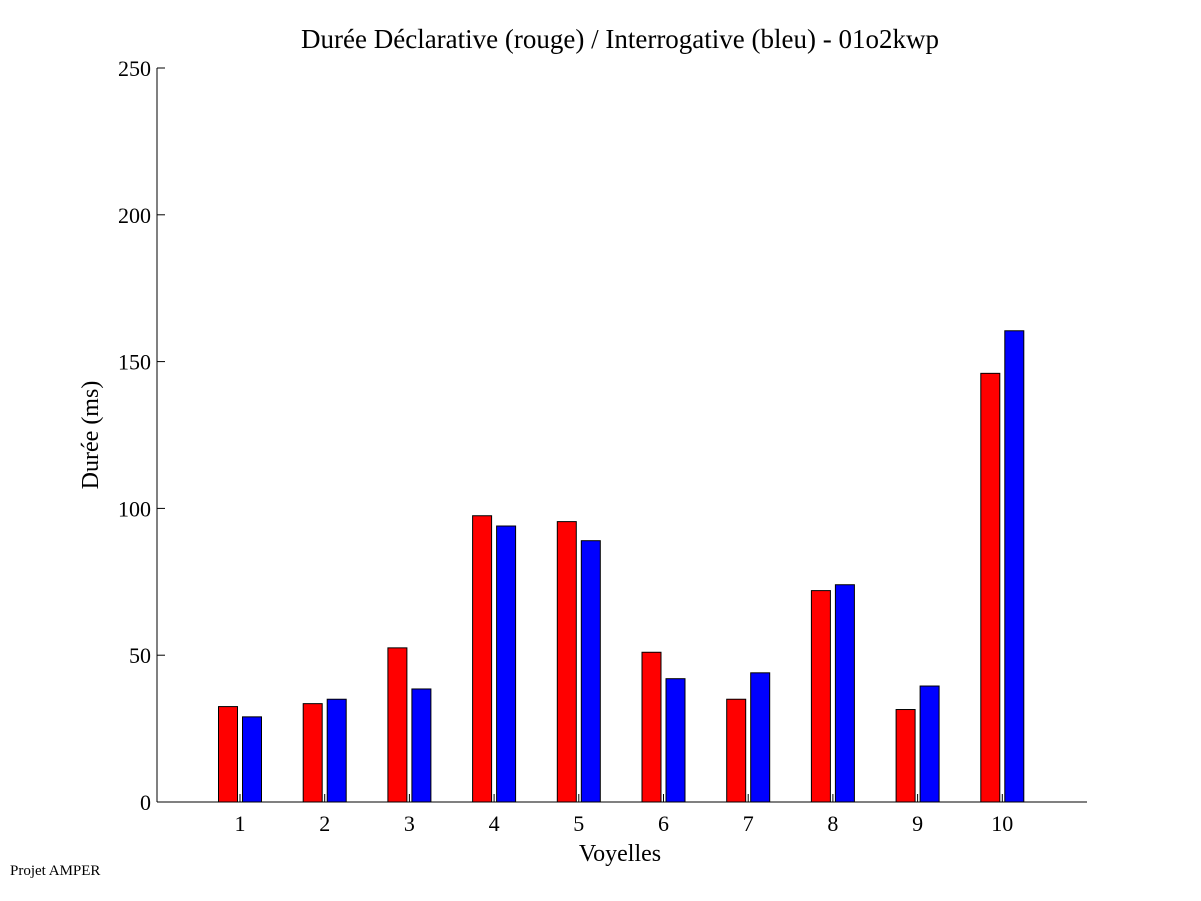 This screenshot has width=1201, height=901. I want to click on y-tick-label: 200, so click(134, 215).